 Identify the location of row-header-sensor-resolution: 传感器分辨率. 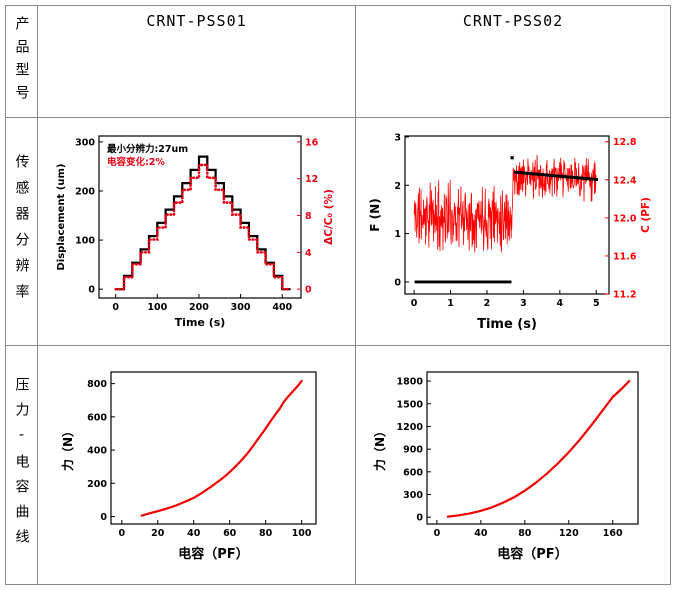
(22, 232).